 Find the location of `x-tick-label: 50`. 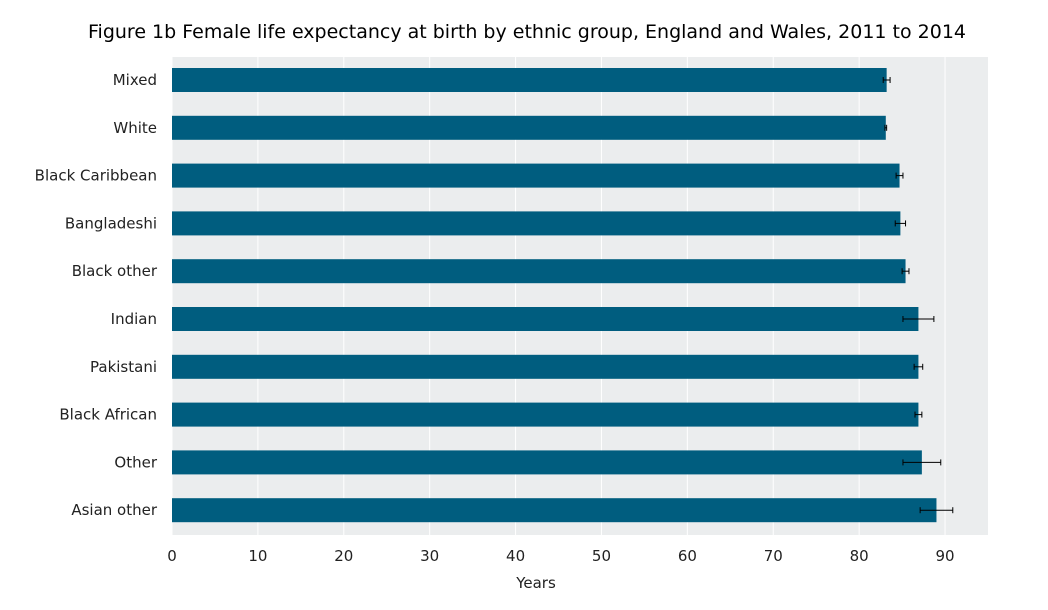

x-tick-label: 50 is located at coordinates (601, 556).